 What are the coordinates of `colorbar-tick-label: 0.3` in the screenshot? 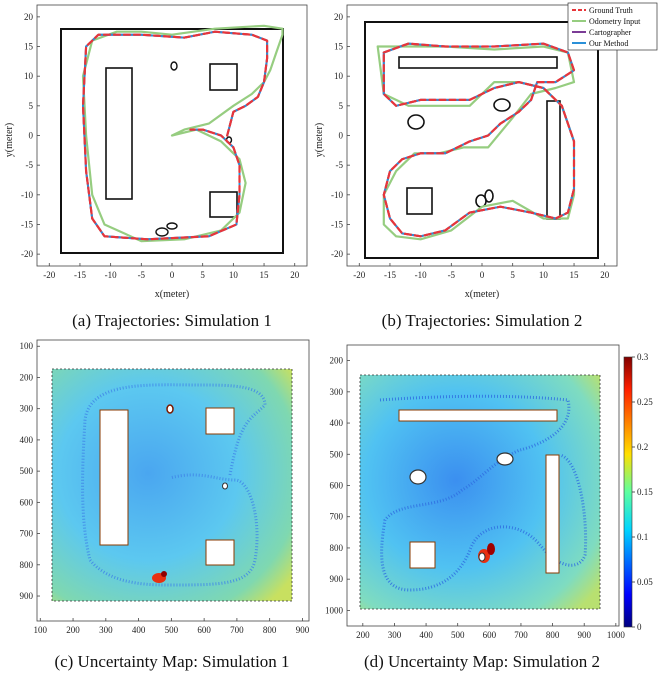 It's located at (643, 357).